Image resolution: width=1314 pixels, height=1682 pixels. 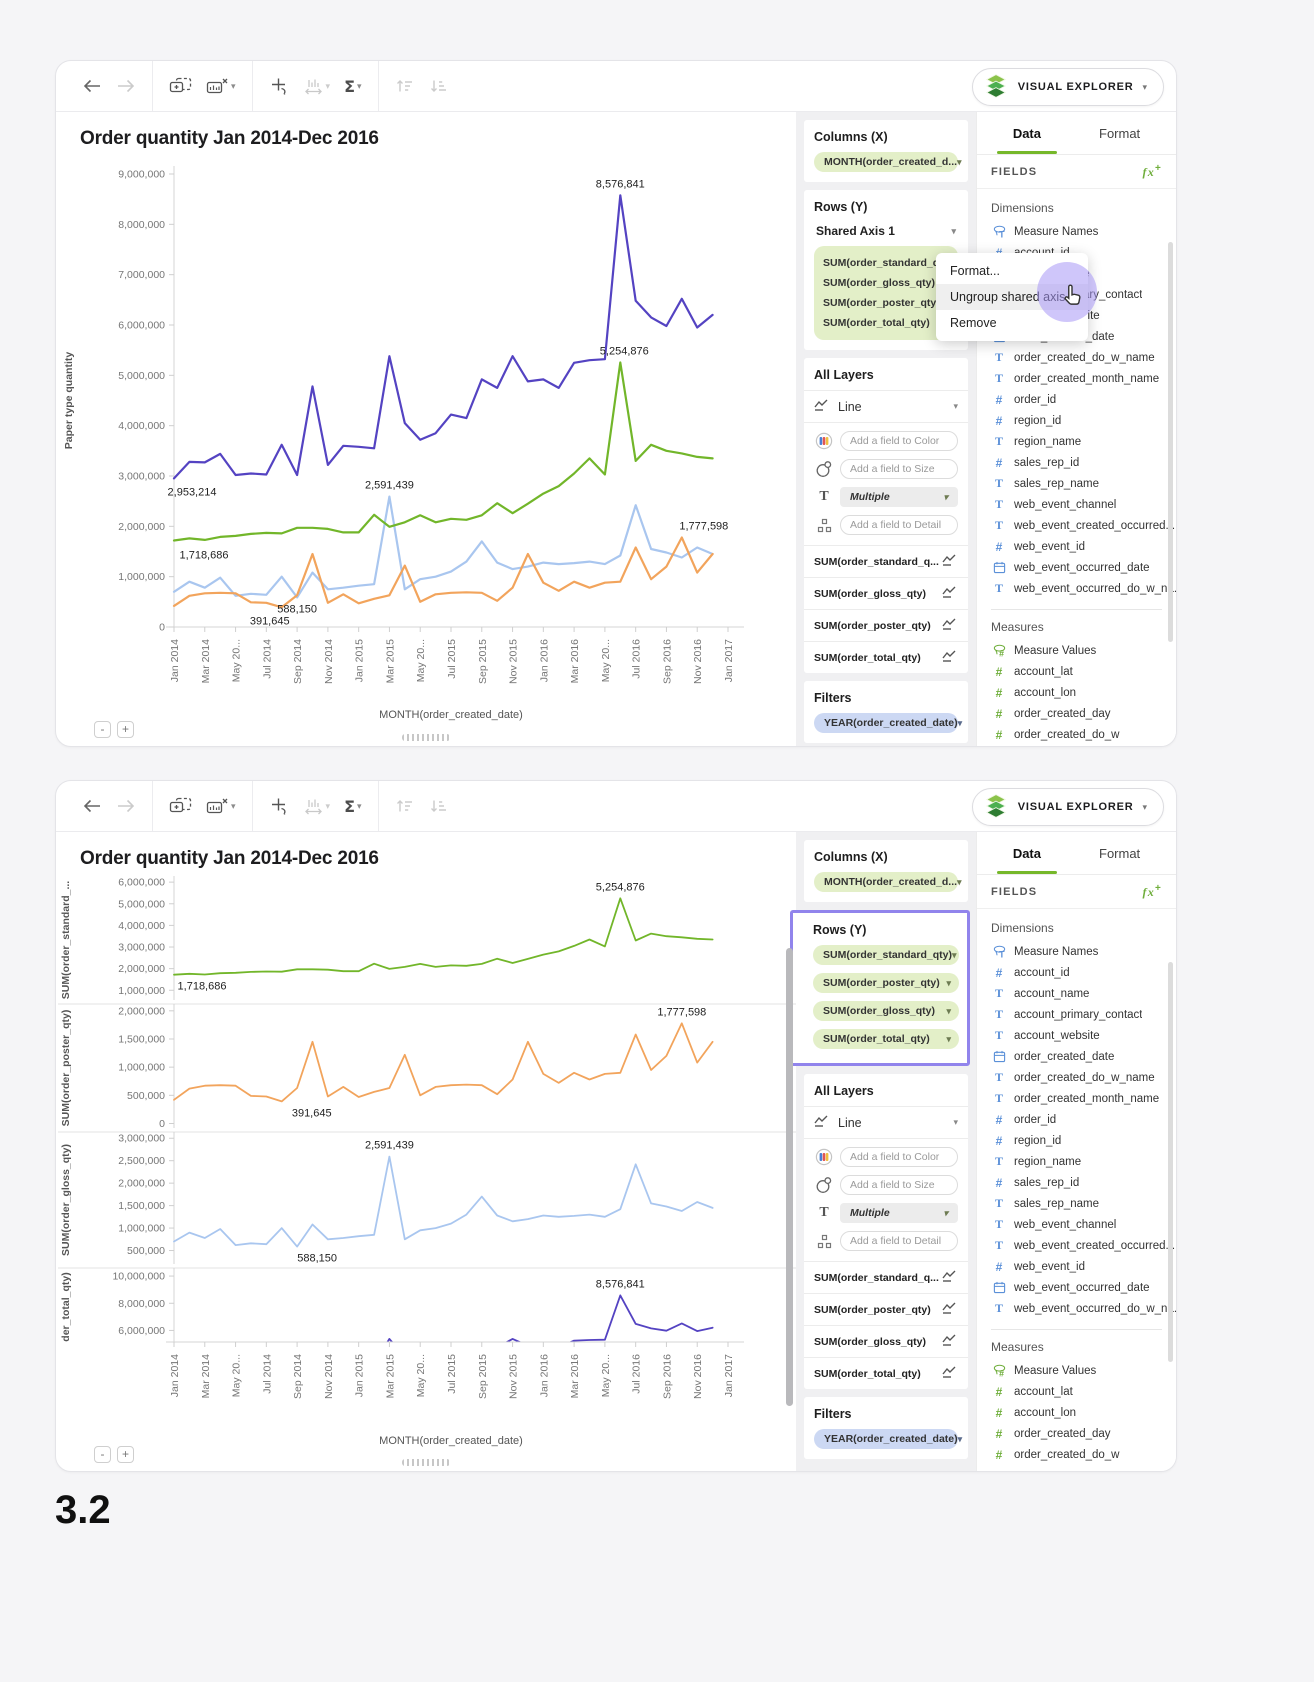 What do you see at coordinates (1083, 546) in the screenshot?
I see `field-item: # web_event_id` at bounding box center [1083, 546].